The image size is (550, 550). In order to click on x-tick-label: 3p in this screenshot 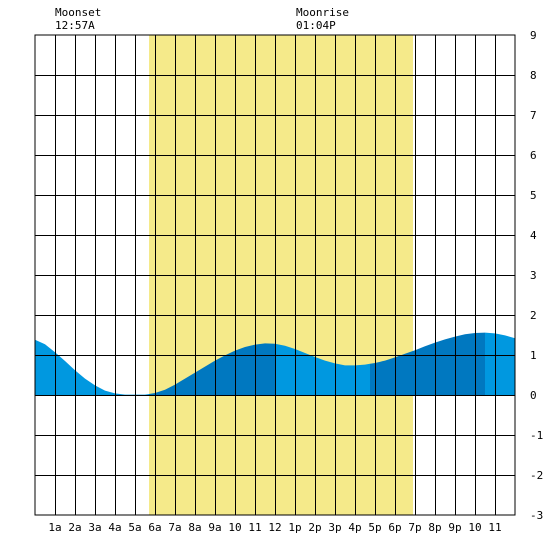, I will do `click(334, 527)`.